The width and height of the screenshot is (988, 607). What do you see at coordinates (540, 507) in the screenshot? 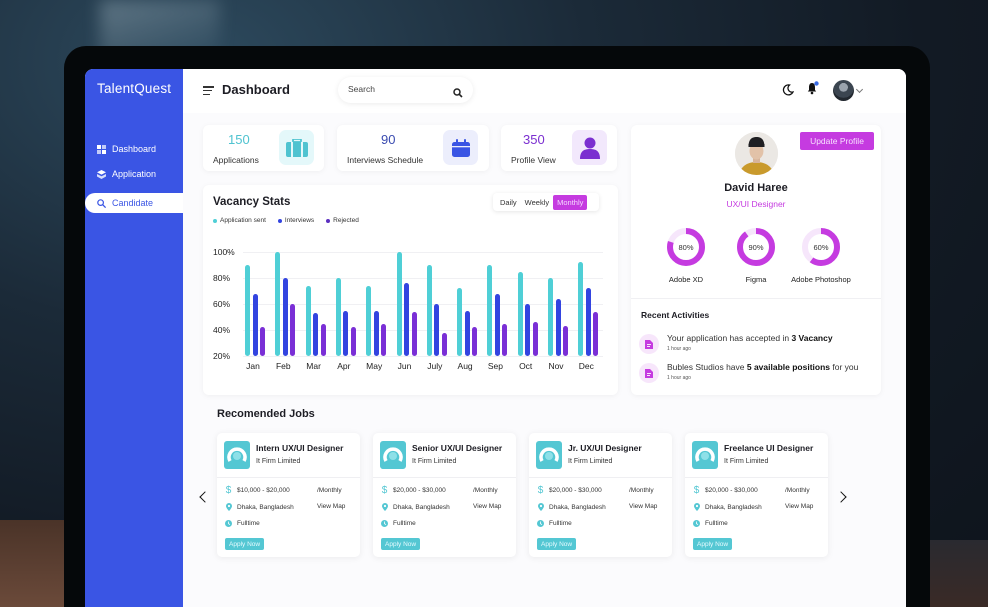
I see `location-pin-icon` at bounding box center [540, 507].